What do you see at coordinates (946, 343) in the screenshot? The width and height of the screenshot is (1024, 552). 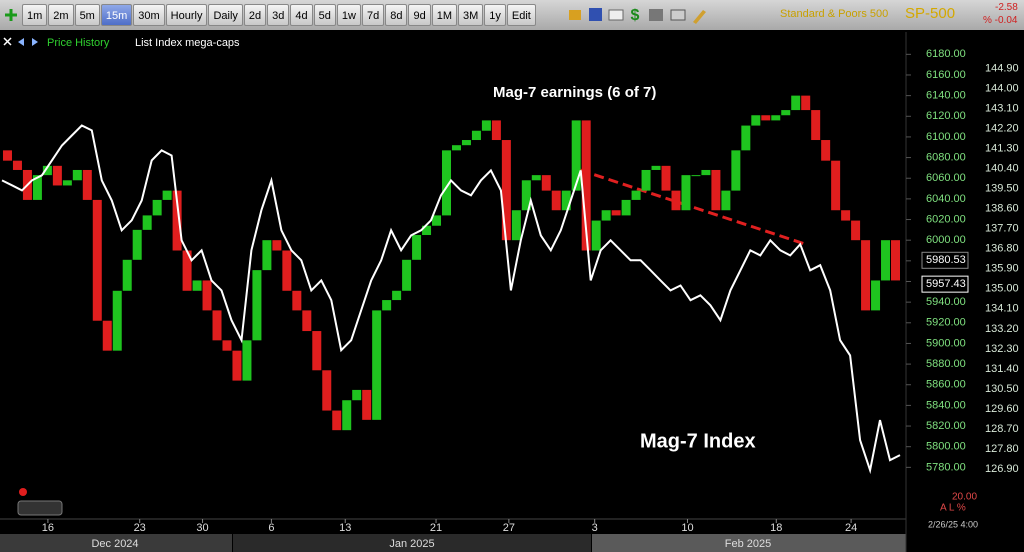 I see `y-tick-label: 5900.00` at bounding box center [946, 343].